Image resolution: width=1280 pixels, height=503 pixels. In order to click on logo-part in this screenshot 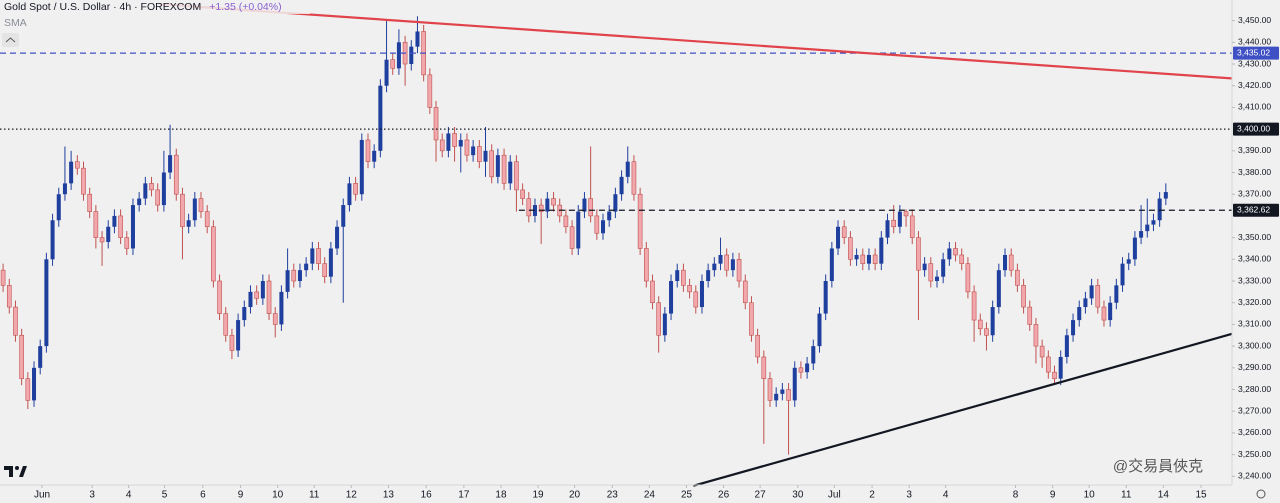, I will do `click(17, 468)`.